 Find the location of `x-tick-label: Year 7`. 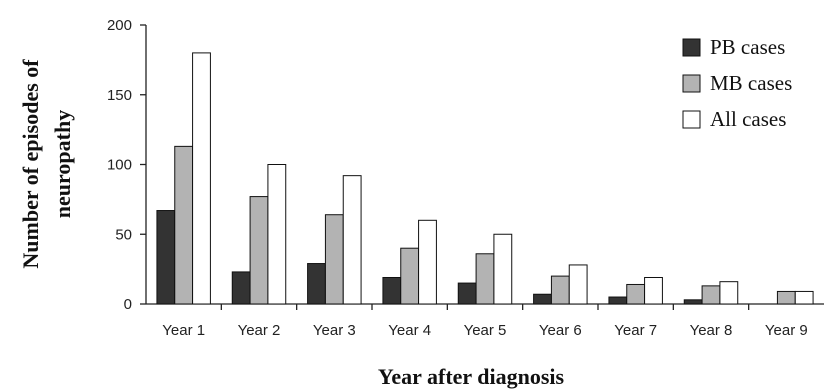

x-tick-label: Year 7 is located at coordinates (635, 330).